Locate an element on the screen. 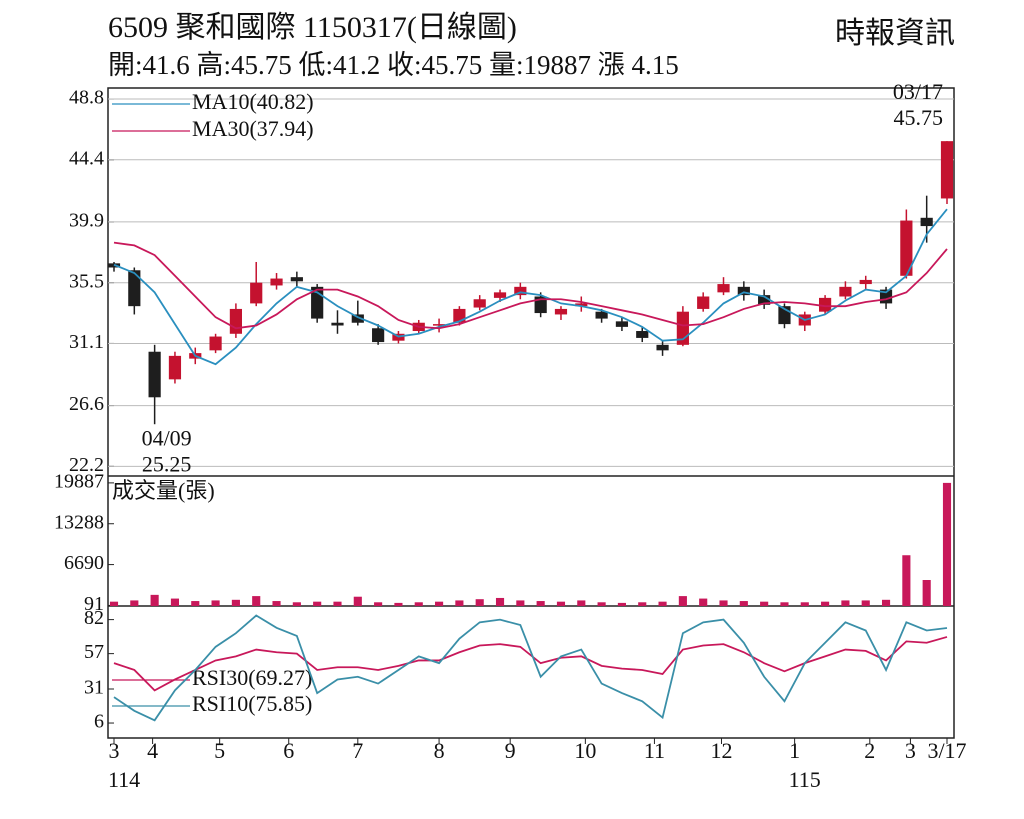 The width and height of the screenshot is (1024, 819). x-tick-label: 2 is located at coordinates (869, 750).